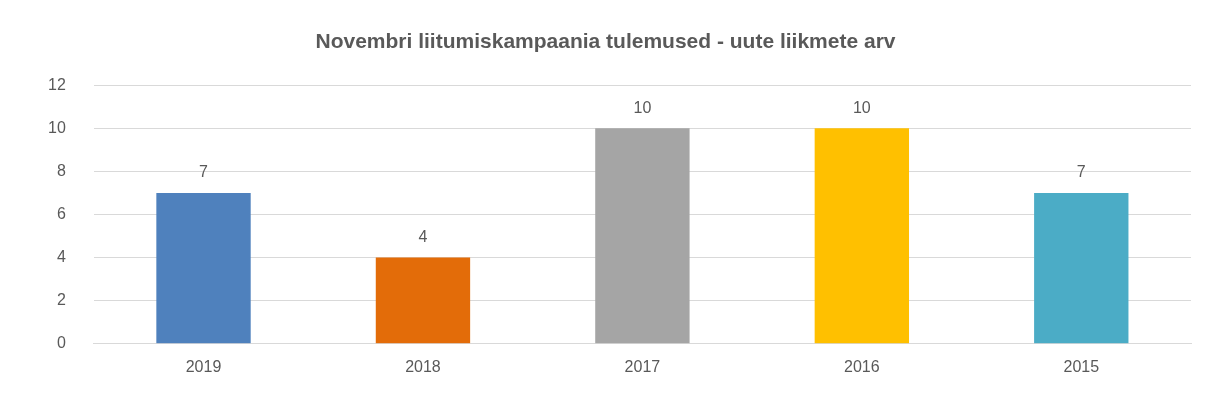 The height and width of the screenshot is (401, 1209). I want to click on y-tick-label: 12, so click(57, 84).